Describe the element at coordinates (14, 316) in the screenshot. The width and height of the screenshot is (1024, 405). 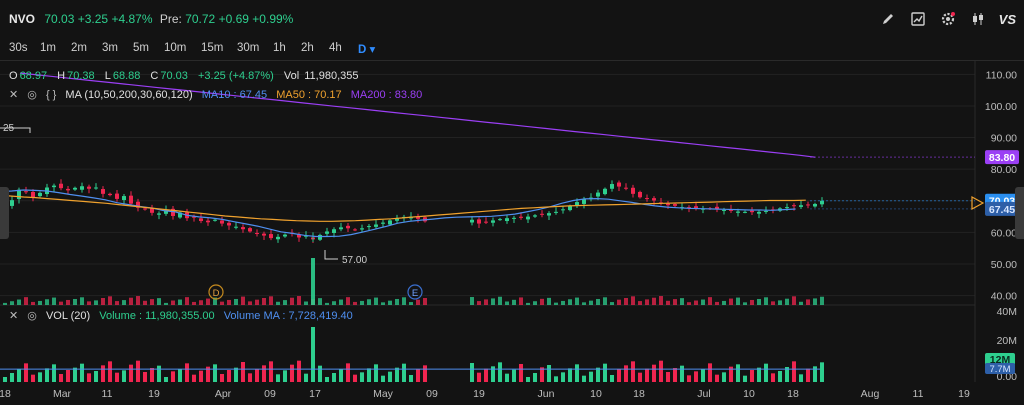
I see `collapse-volume-icon: ✕` at that location.